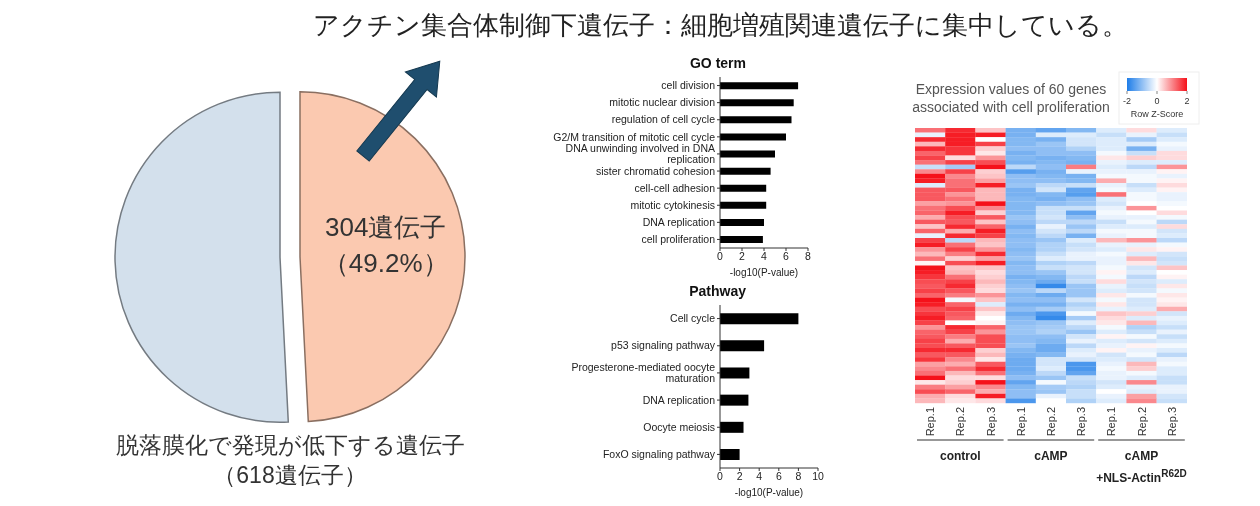 The height and width of the screenshot is (506, 1260). I want to click on y-tick-label: cell proliferation, so click(678, 239).